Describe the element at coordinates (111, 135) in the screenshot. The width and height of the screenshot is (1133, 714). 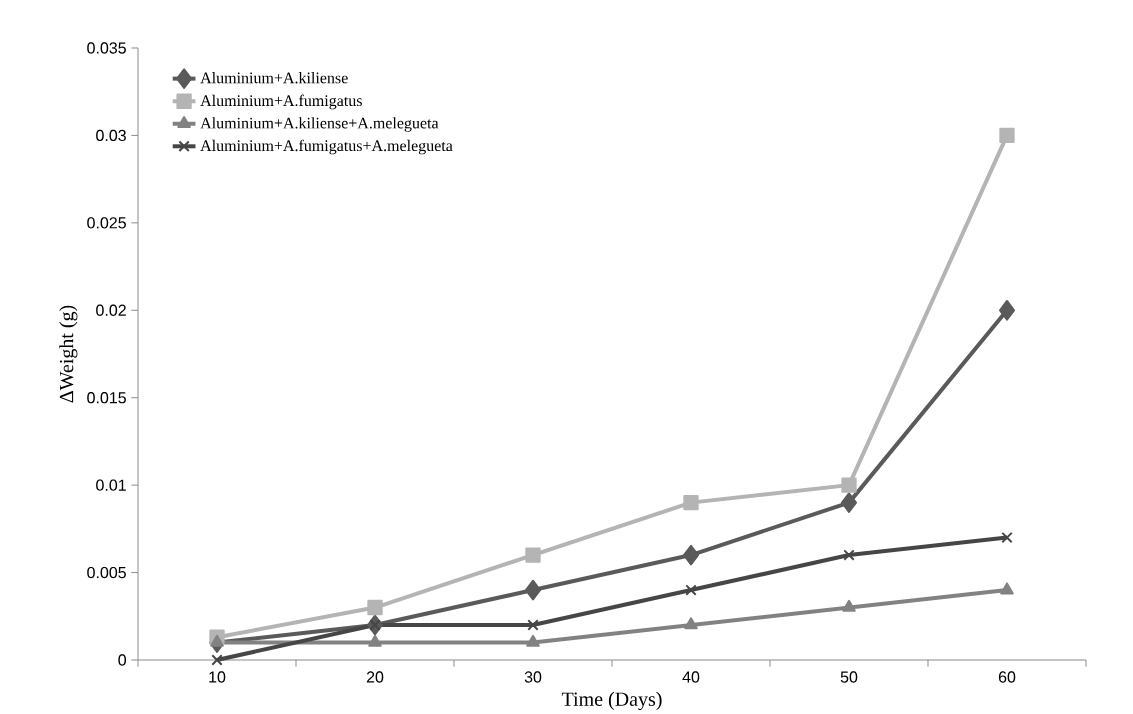
I see `y-tick-label: 0.03` at that location.